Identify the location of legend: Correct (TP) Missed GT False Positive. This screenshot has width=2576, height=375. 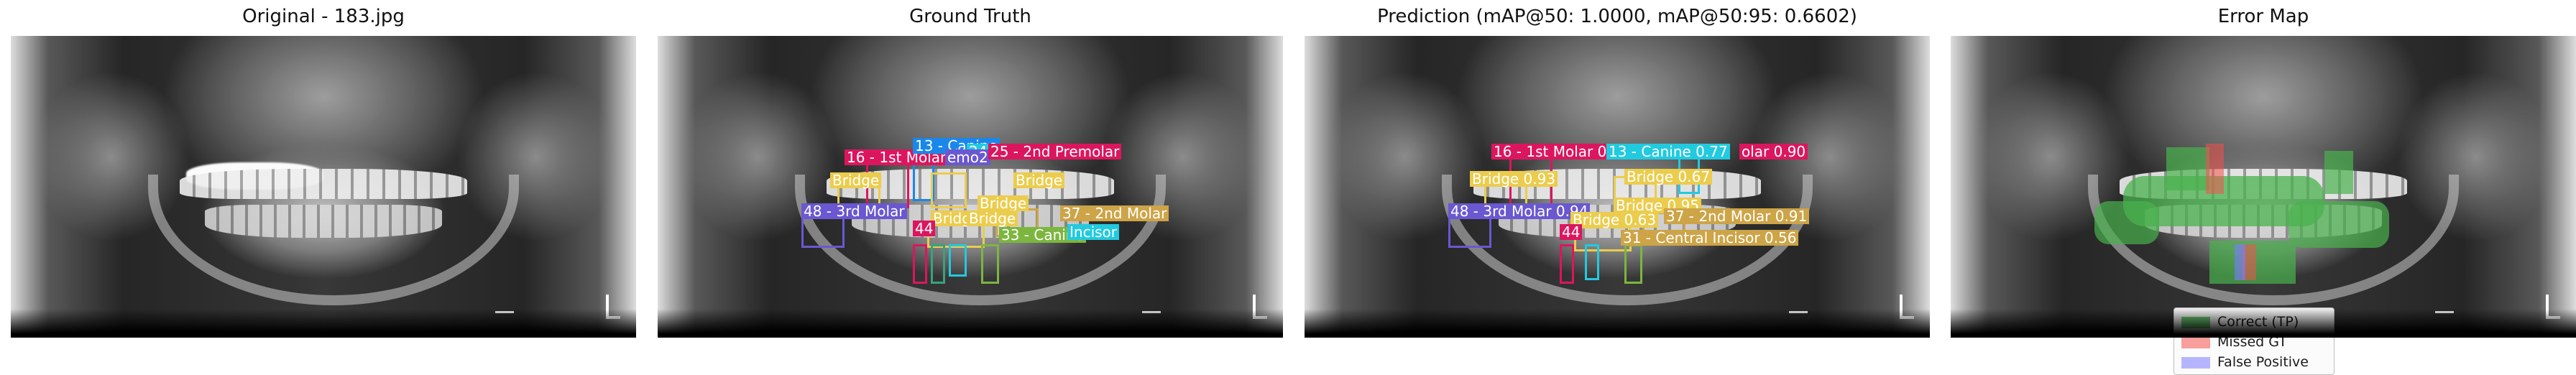
(2254, 341).